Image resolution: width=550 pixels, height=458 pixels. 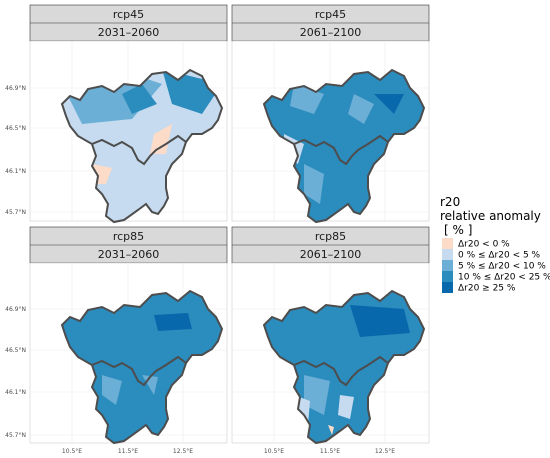 I want to click on legend-label: 5 % ≤ Δr20 < 10 %, so click(x=502, y=267).